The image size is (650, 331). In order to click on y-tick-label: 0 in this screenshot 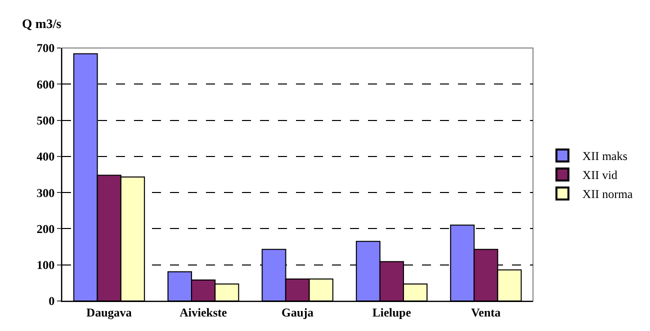, I will do `click(51, 301)`.